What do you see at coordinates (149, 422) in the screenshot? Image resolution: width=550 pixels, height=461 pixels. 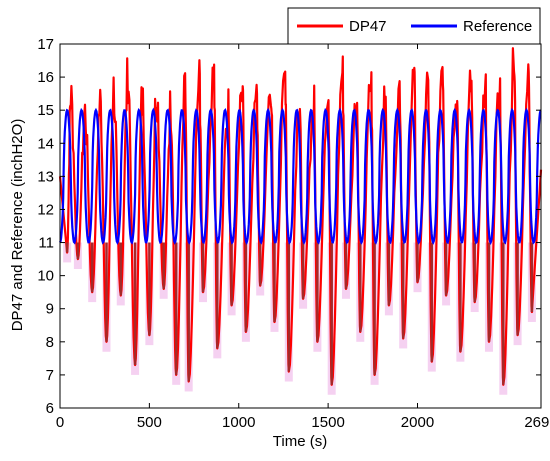 I see `x-tick-label: 500` at bounding box center [149, 422].